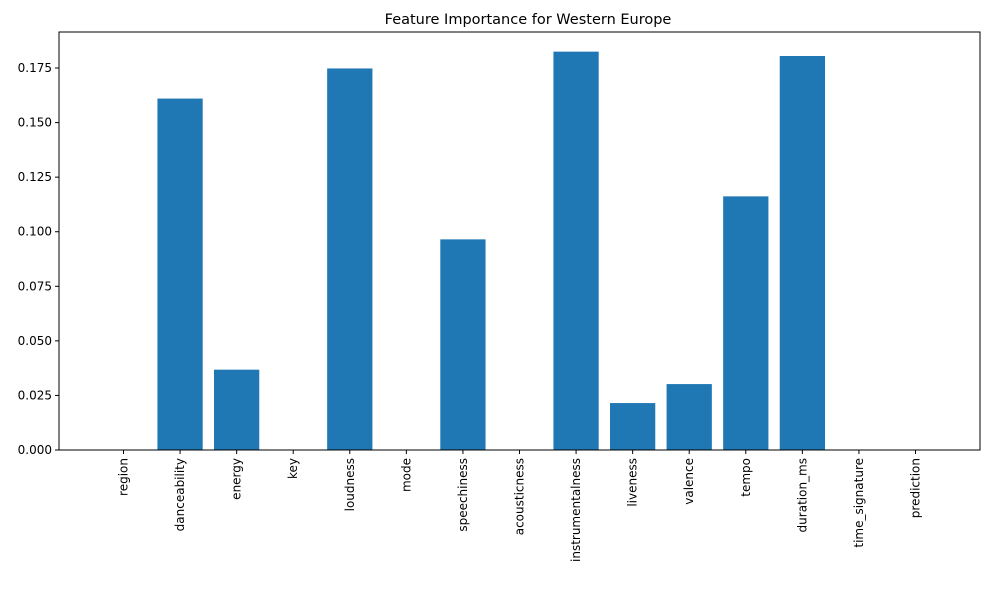 Image resolution: width=989 pixels, height=590 pixels. Describe the element at coordinates (293, 468) in the screenshot. I see `x-tick-label: key` at that location.